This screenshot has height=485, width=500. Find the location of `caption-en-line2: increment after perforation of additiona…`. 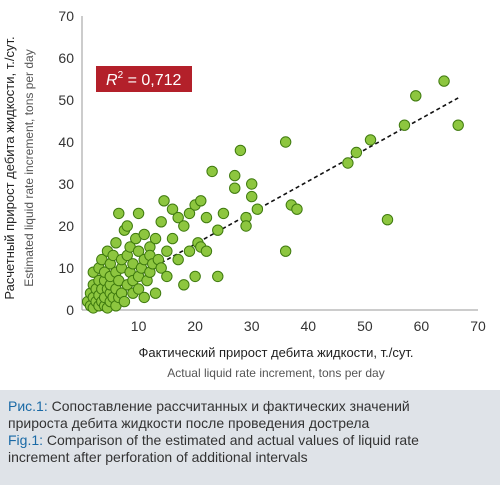

caption-en-line2: increment after perforation of additiona… is located at coordinates (158, 457).